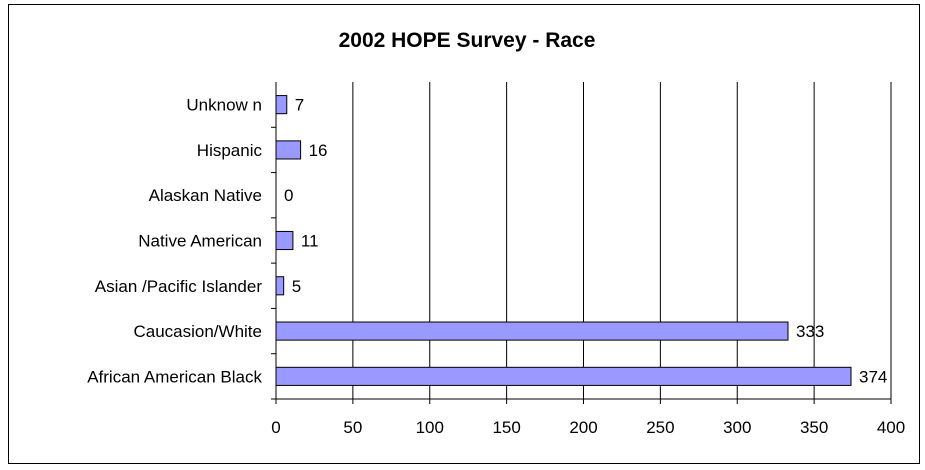 The image size is (925, 470). Describe the element at coordinates (224, 105) in the screenshot. I see `category-label: Unknow n` at that location.